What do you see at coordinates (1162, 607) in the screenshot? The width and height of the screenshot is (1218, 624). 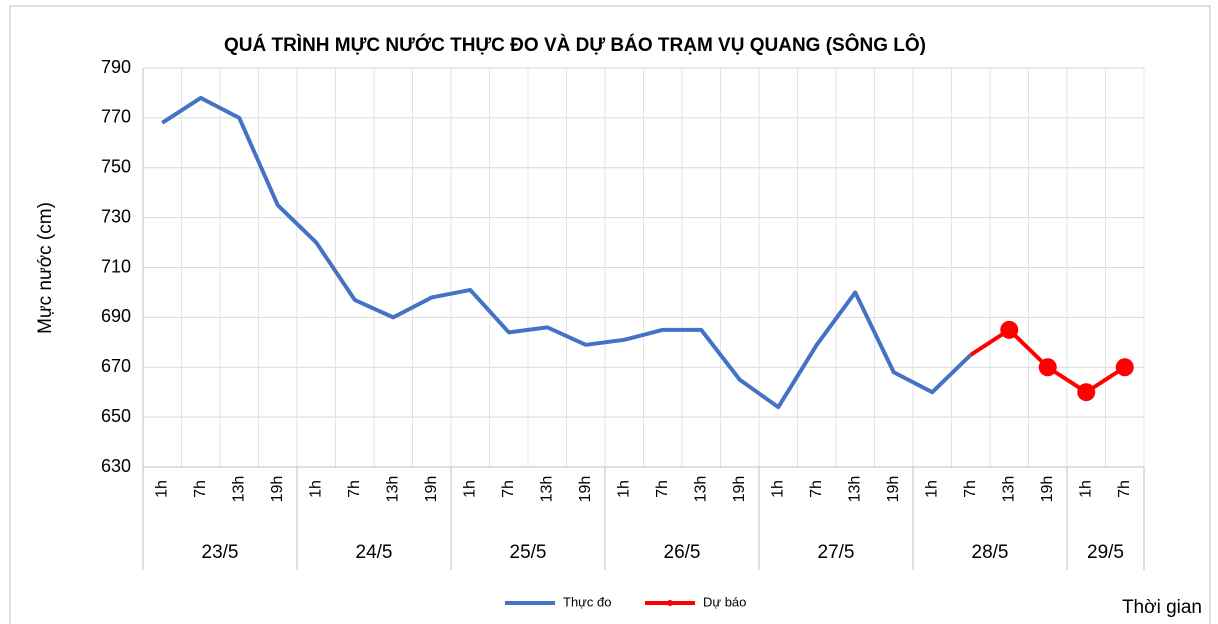 I see `x-axis-label: Thời gian` at bounding box center [1162, 607].